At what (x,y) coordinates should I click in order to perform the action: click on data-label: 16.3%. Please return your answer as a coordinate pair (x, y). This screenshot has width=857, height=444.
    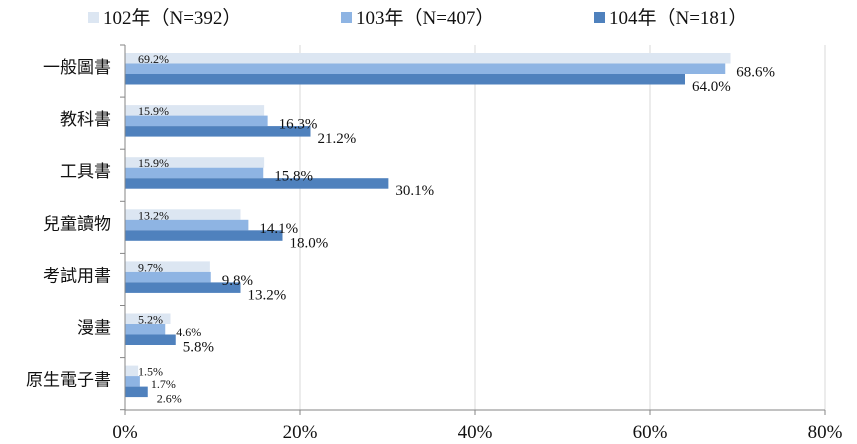
    Looking at the image, I should click on (298, 125).